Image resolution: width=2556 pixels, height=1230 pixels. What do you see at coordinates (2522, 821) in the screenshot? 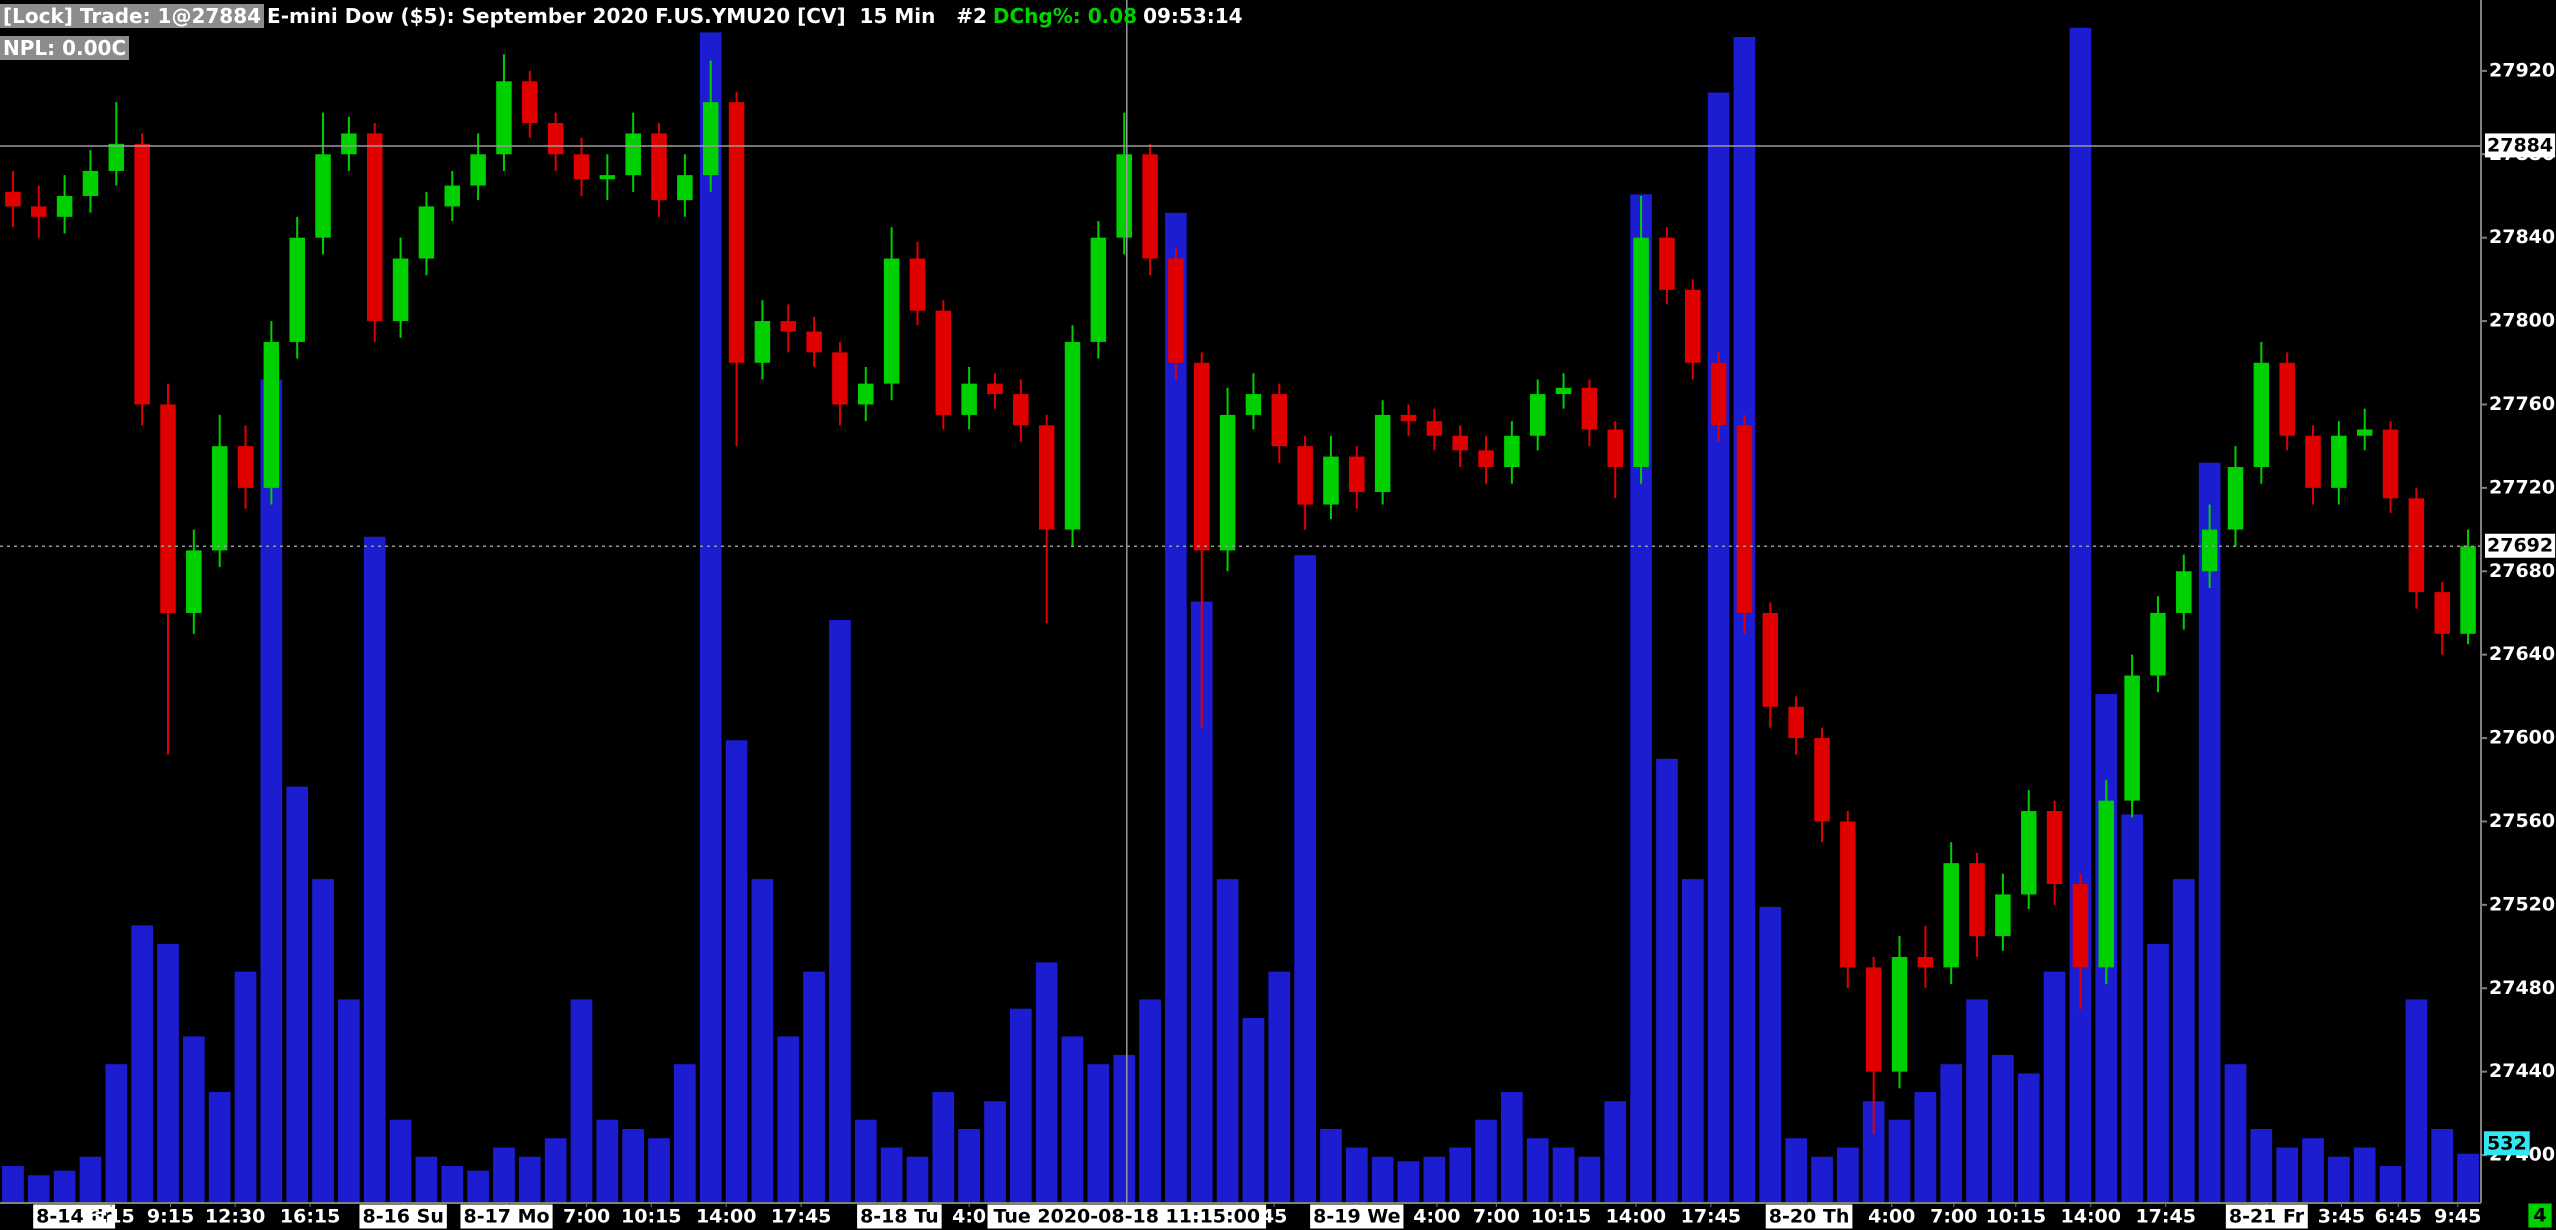
I see `y-tick-label: 27560` at bounding box center [2522, 821].